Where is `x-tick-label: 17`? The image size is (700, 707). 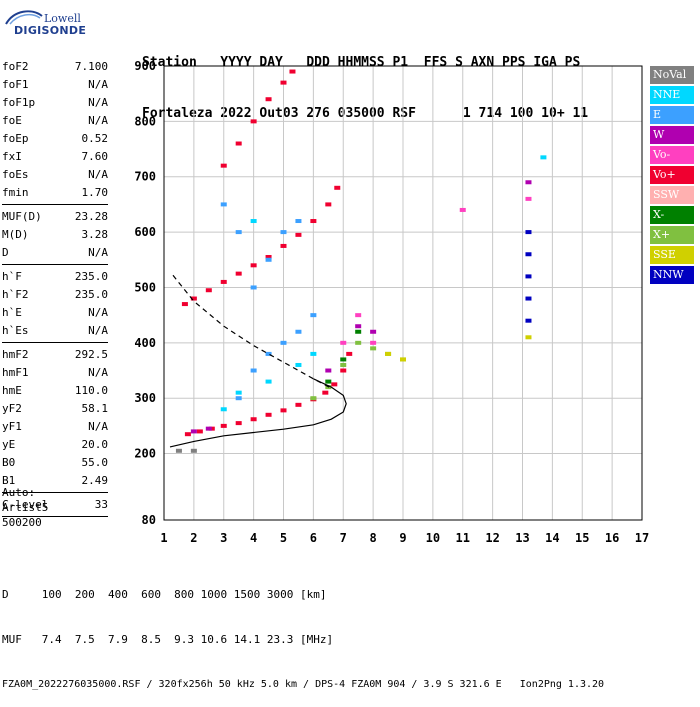
x-tick-label: 17 is located at coordinates (642, 538).